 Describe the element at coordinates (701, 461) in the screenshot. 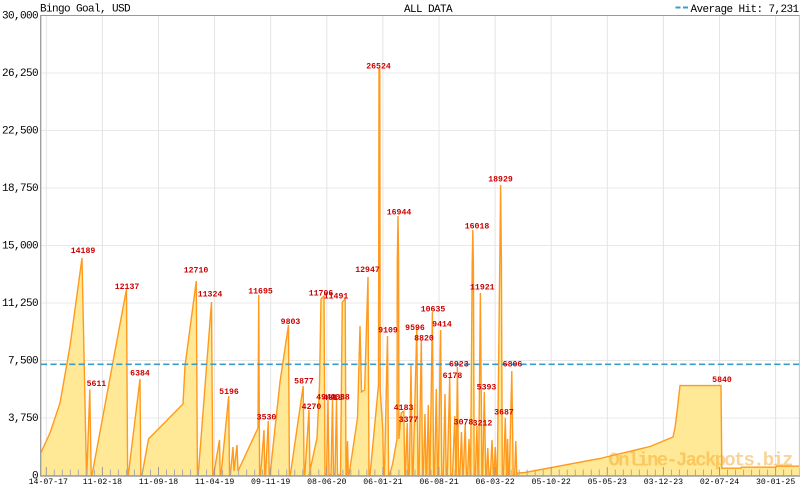

I see `svg-text: Online-Jackpots.biz` at that location.